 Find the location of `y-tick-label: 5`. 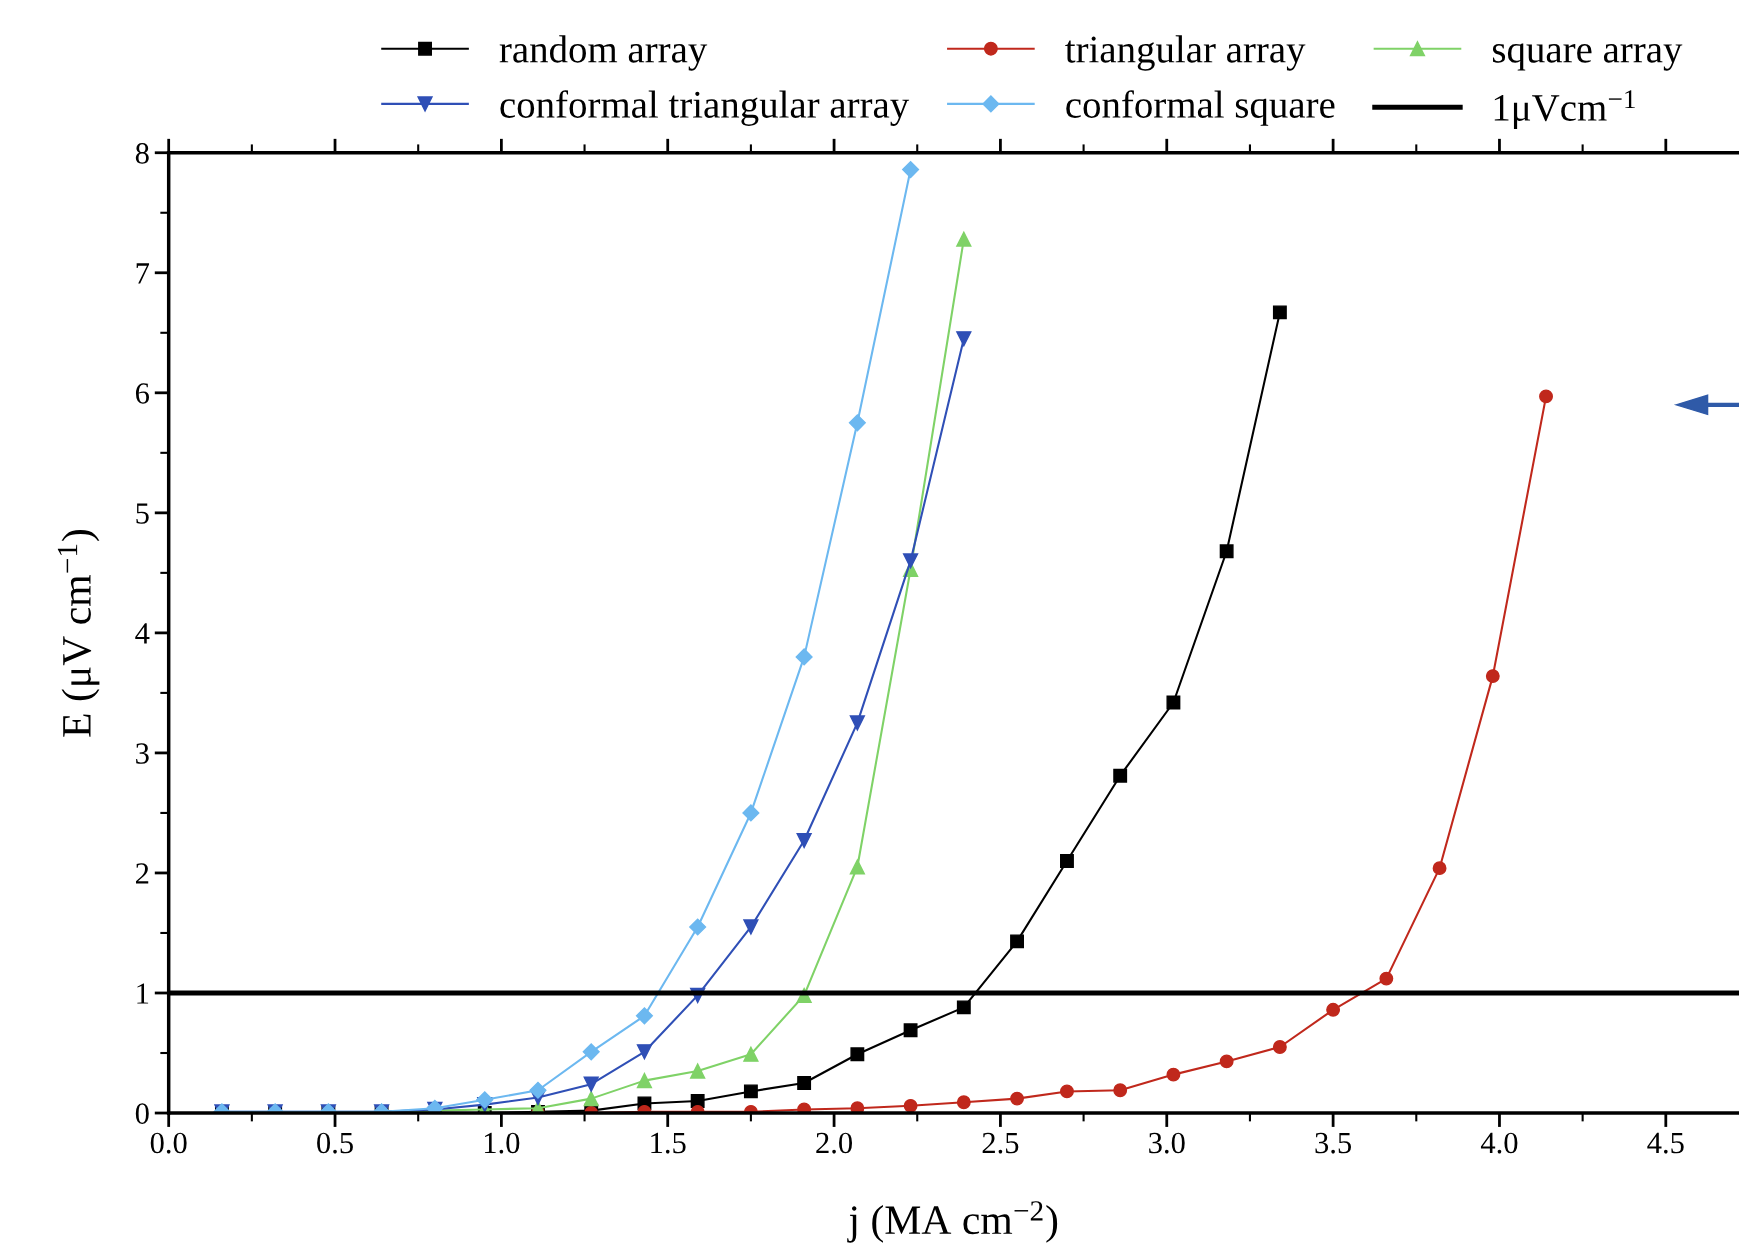

y-tick-label: 5 is located at coordinates (142, 513).